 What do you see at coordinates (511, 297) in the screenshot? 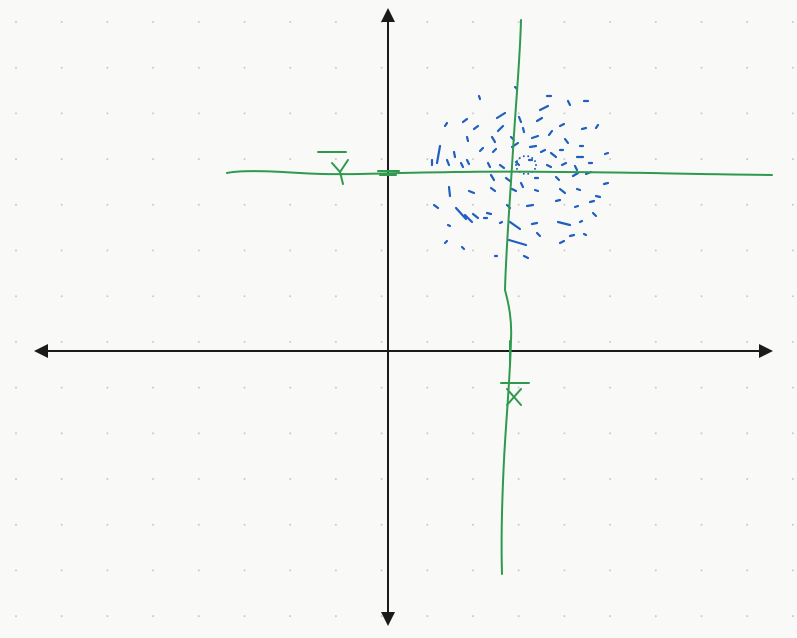
I see `mean-x-line` at bounding box center [511, 297].